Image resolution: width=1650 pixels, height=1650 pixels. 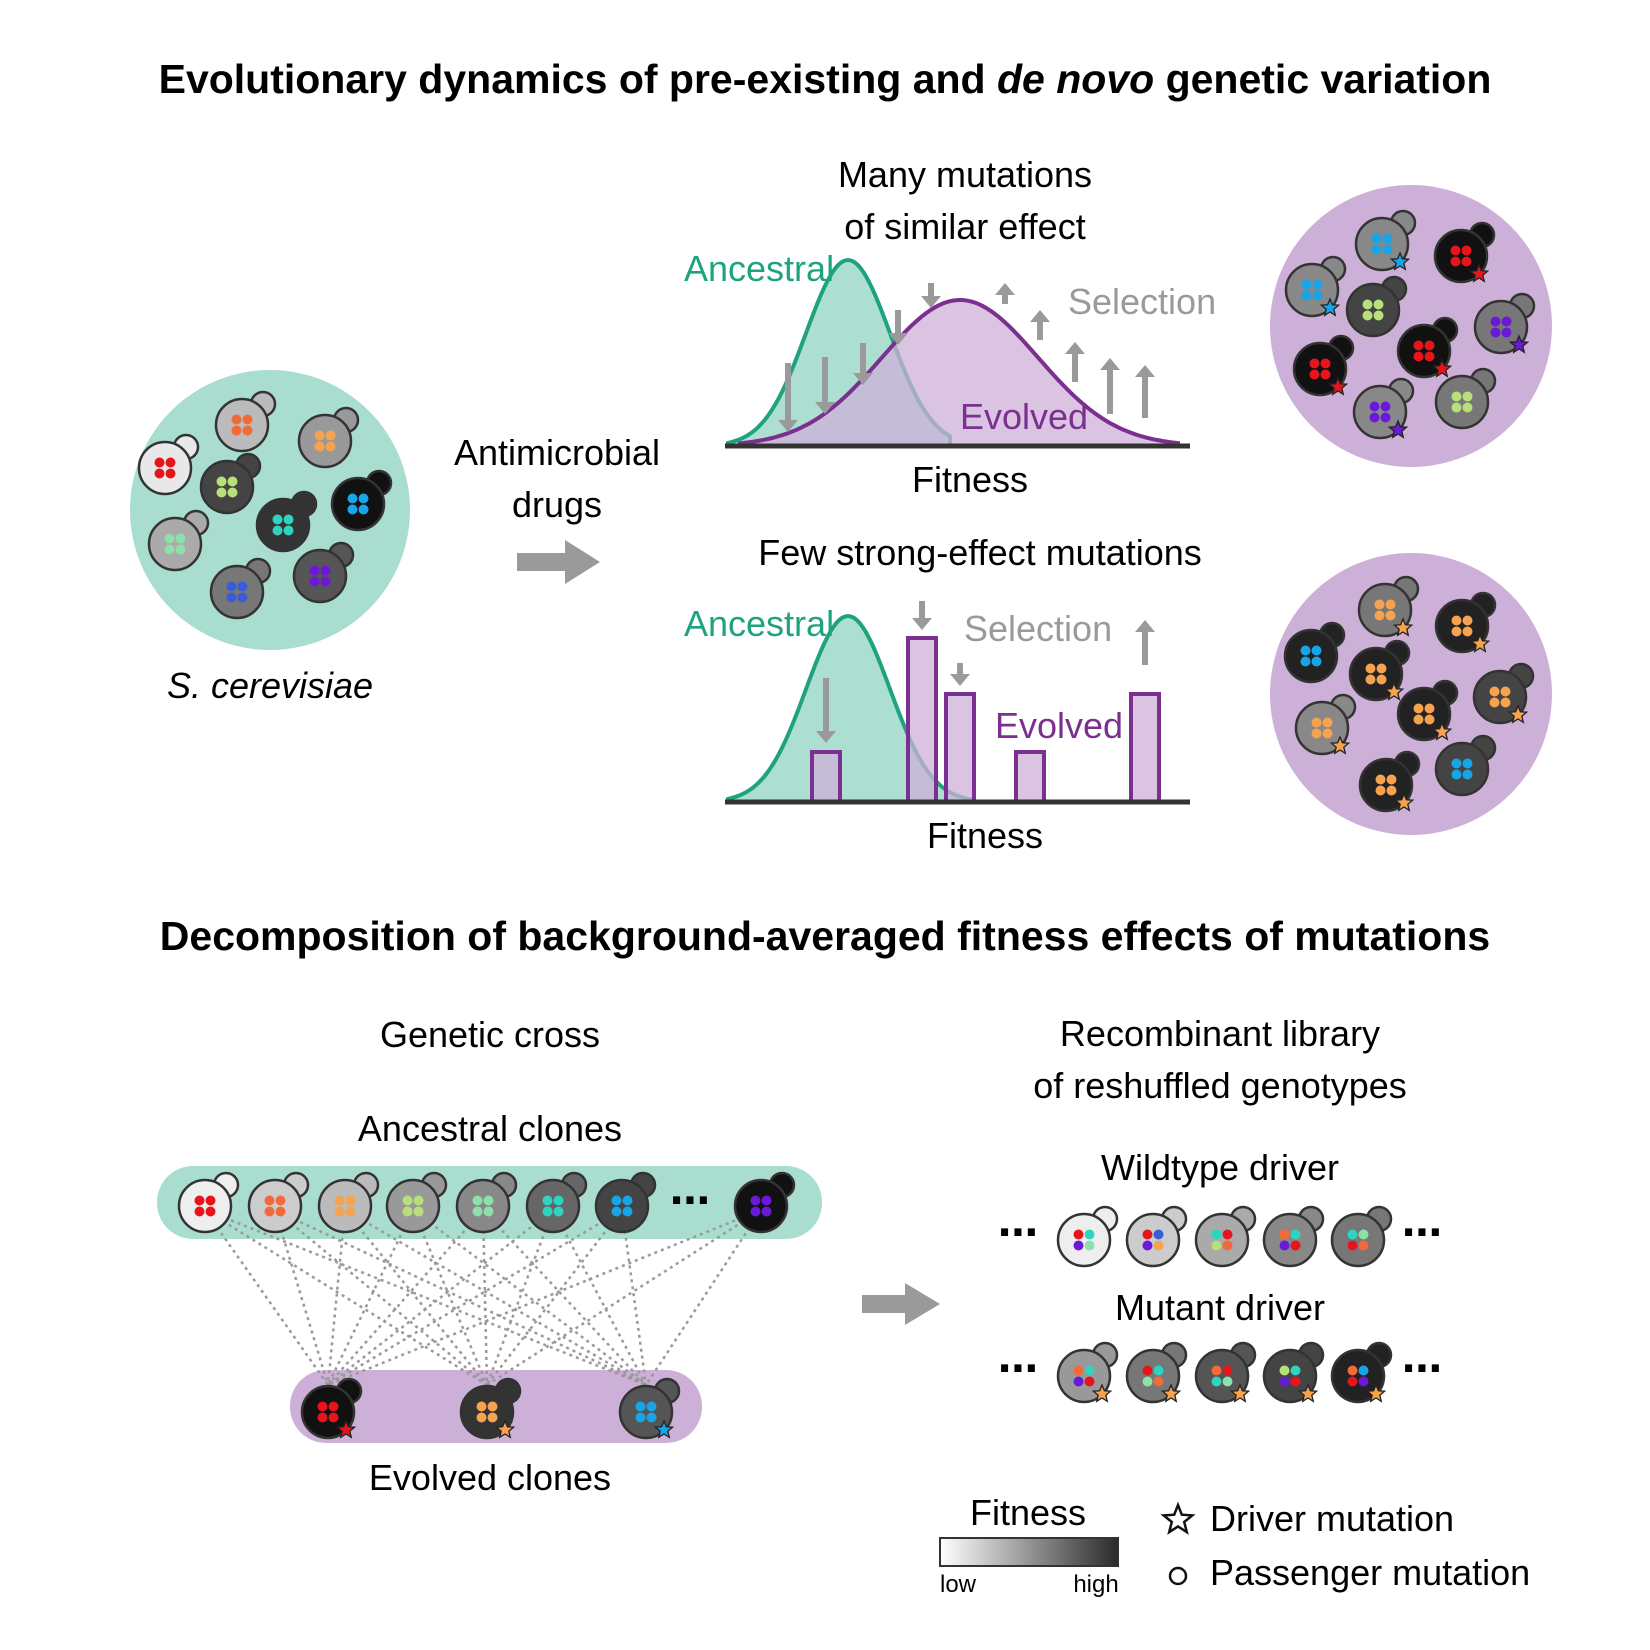 What do you see at coordinates (959, 373) in the screenshot?
I see `panel-a-evolved-curve` at bounding box center [959, 373].